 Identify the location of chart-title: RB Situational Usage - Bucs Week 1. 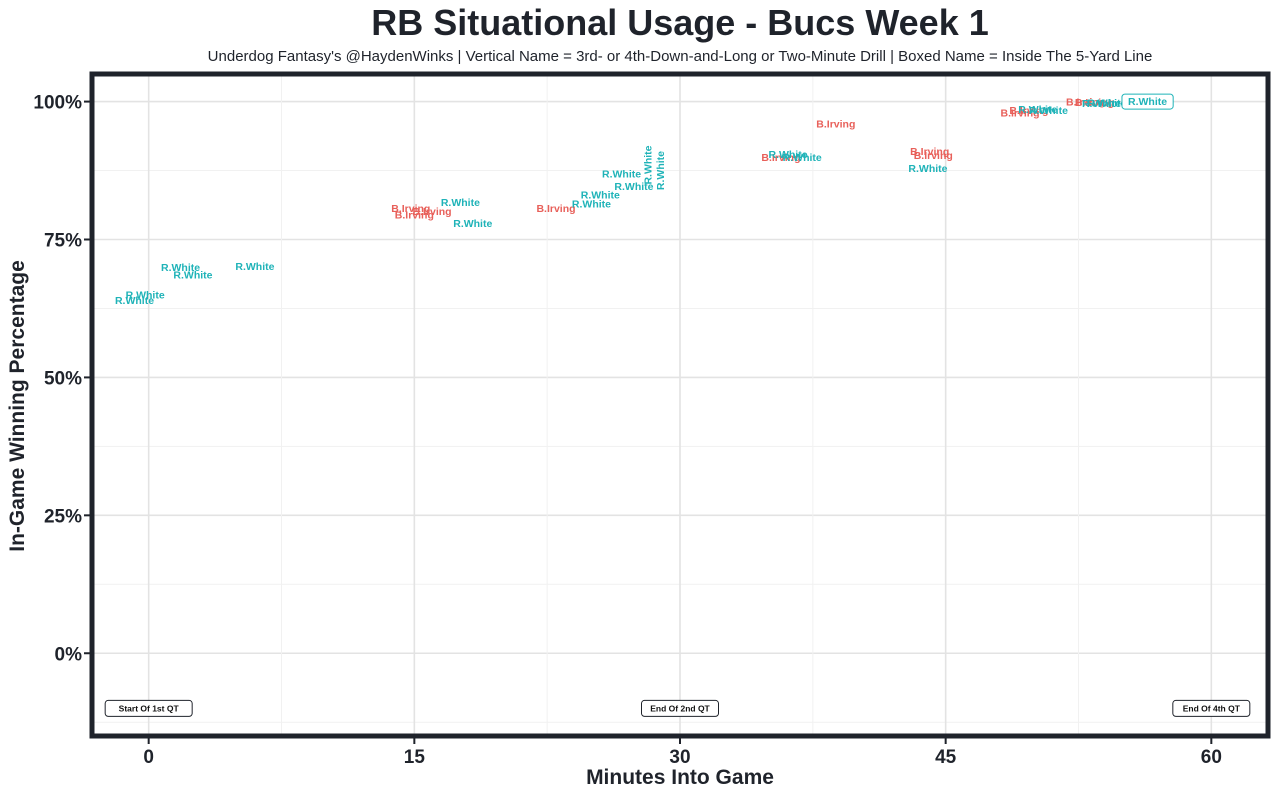
(680, 22).